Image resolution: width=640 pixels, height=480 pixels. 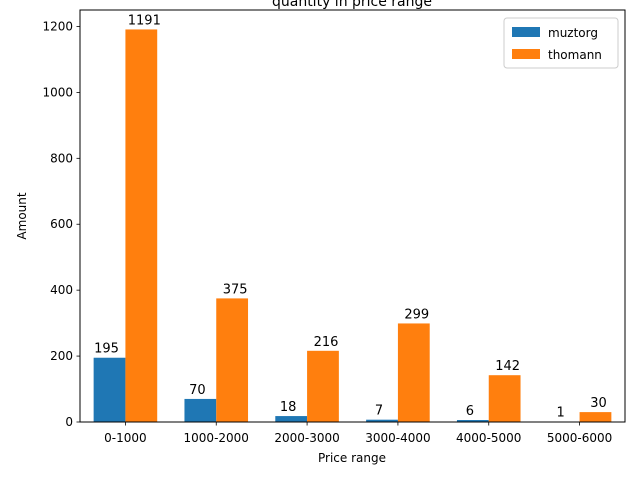 What do you see at coordinates (61, 158) in the screenshot?
I see `y-tick-label: 800` at bounding box center [61, 158].